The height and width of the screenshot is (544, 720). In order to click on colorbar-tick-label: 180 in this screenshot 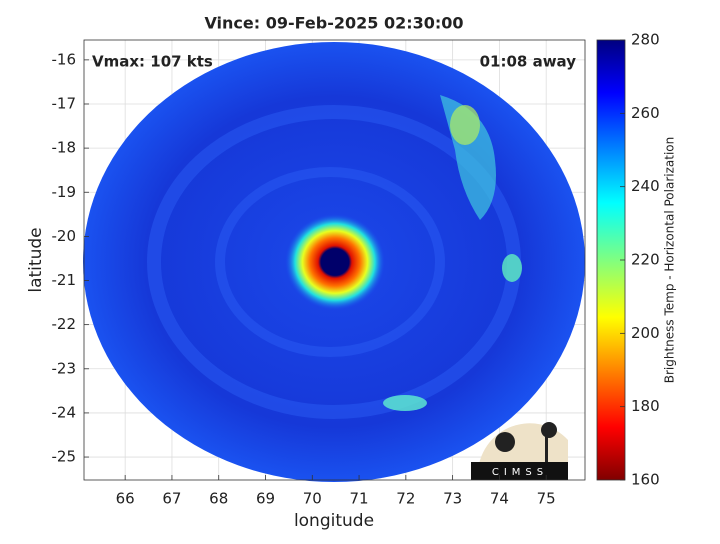, I will do `click(645, 406)`.